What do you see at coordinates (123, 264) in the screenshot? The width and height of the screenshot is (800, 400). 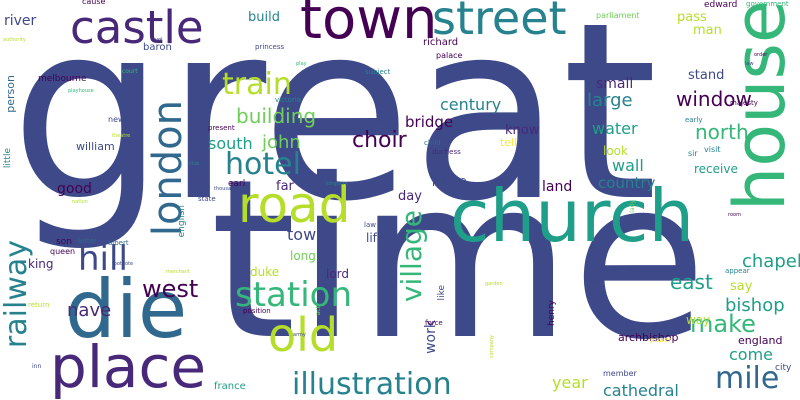 I see `cloud-word-footnote: footnote` at bounding box center [123, 264].